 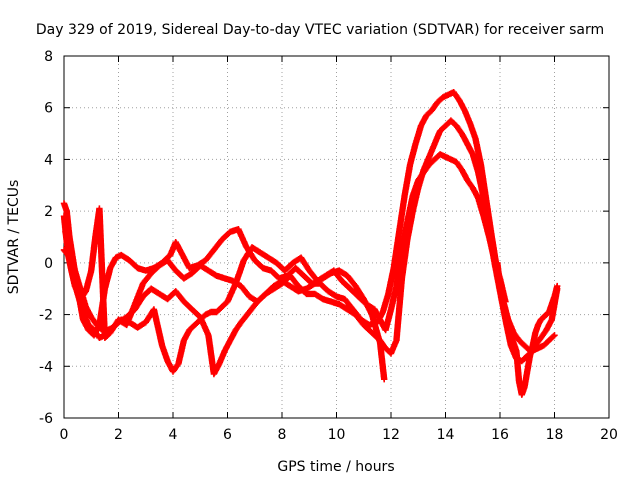 What do you see at coordinates (337, 435) in the screenshot?
I see `x-tick-label: 10` at bounding box center [337, 435].